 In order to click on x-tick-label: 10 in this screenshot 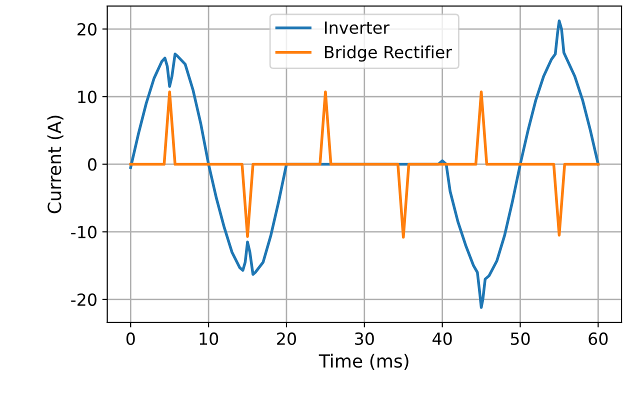, I will do `click(209, 339)`.